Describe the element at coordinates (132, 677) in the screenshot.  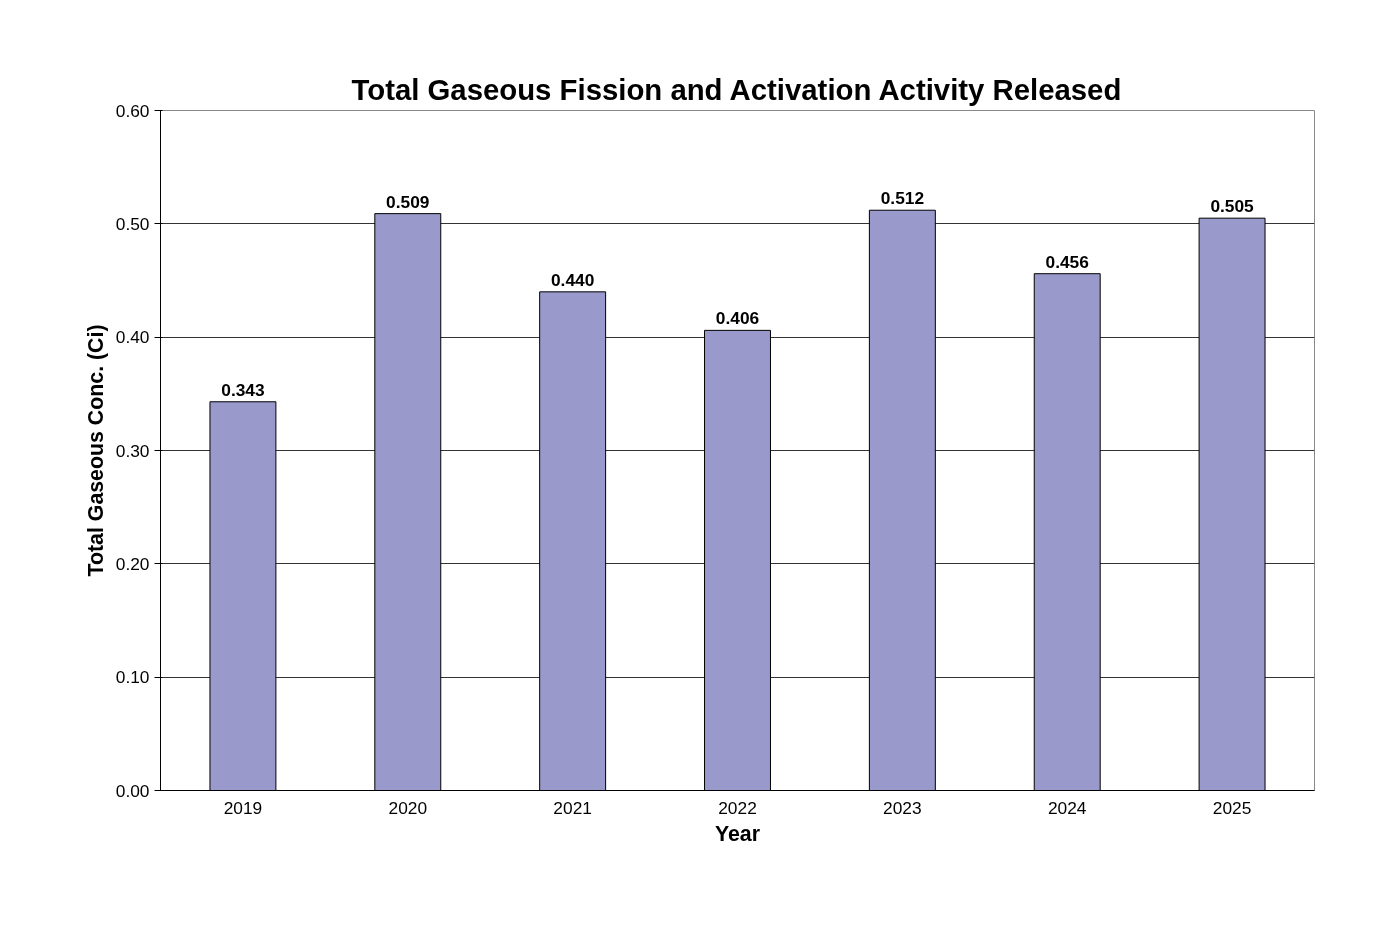
I see `y-tick-label: 0.10` at that location.